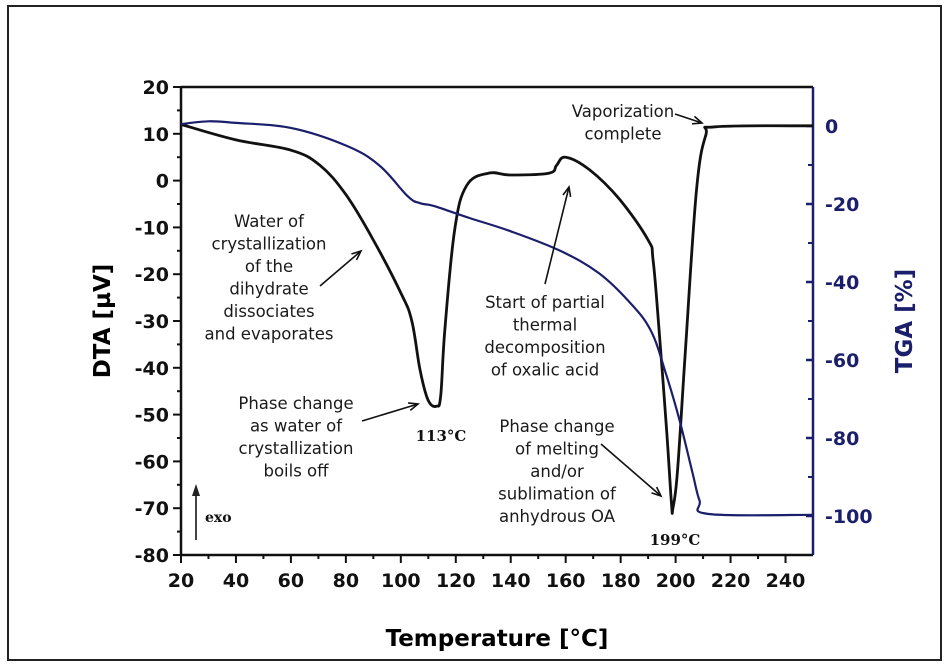 The height and width of the screenshot is (672, 950). Describe the element at coordinates (688, 118) in the screenshot. I see `vapor-arrow-shaft` at that location.